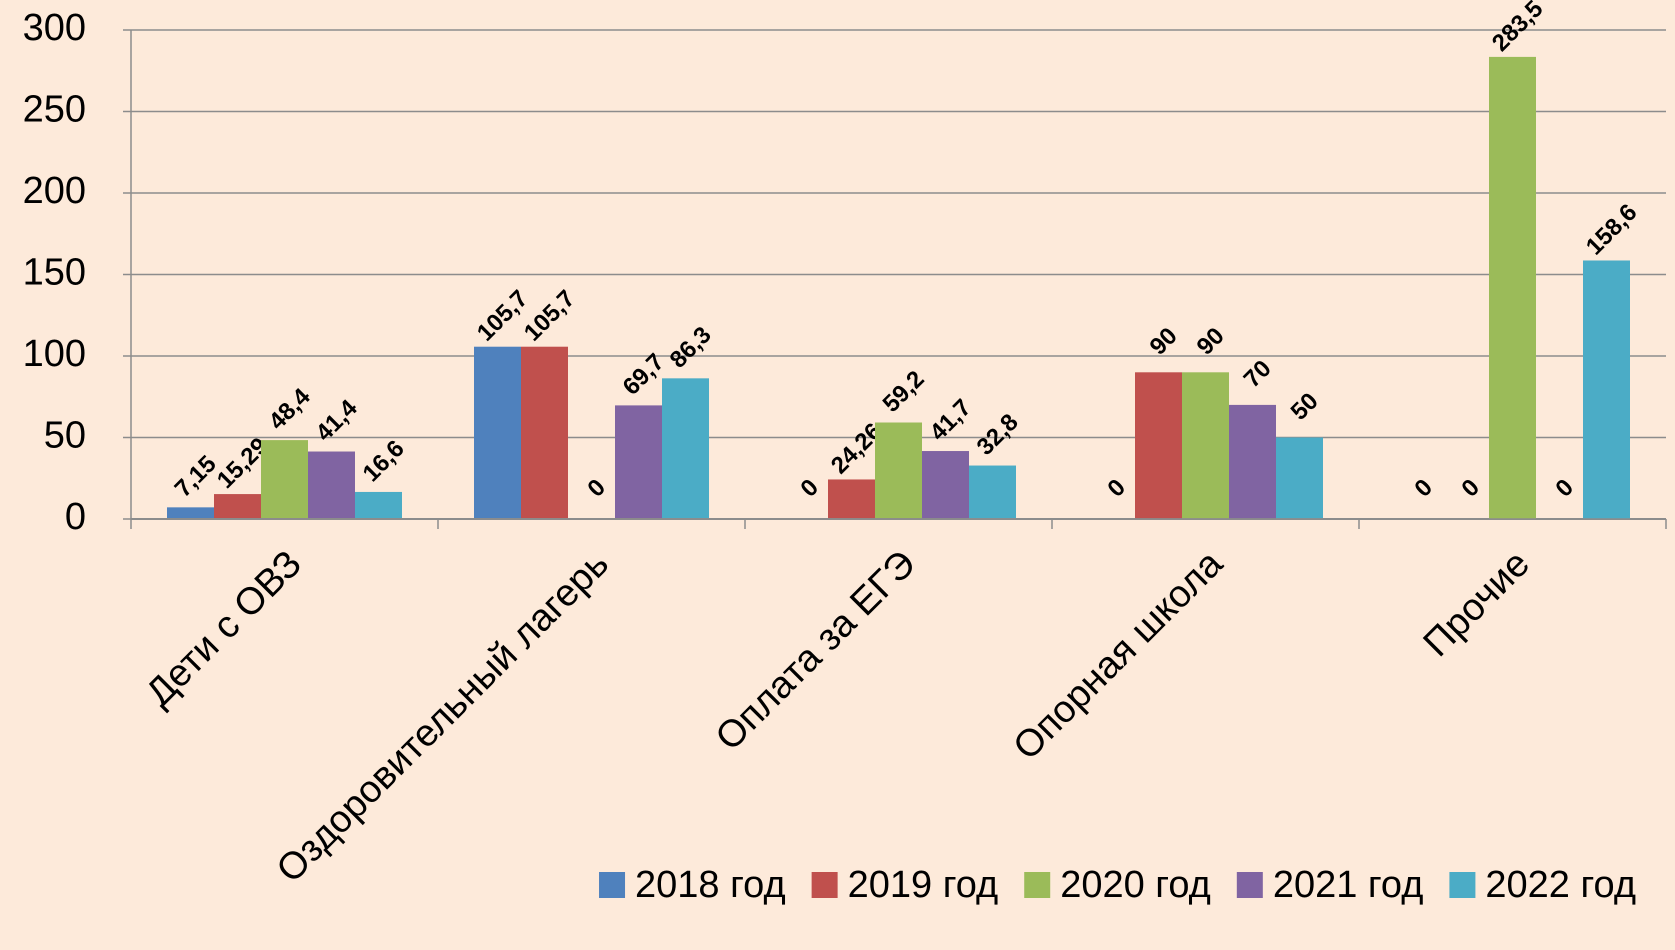 This screenshot has width=1675, height=950. What do you see at coordinates (54, 110) in the screenshot?
I see `y-tick-label: 250` at bounding box center [54, 110].